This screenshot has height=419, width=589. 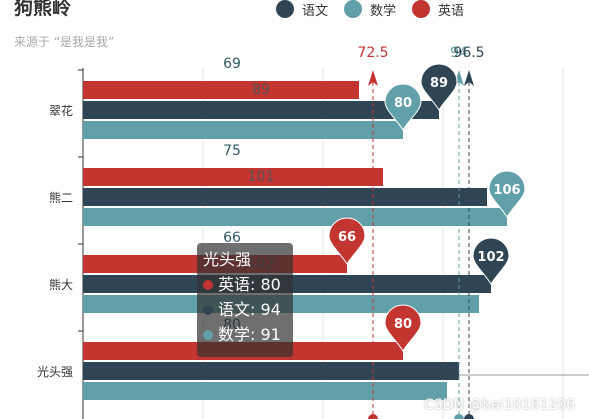 What do you see at coordinates (353, 9) in the screenshot?
I see `legend-swatch-math` at bounding box center [353, 9].